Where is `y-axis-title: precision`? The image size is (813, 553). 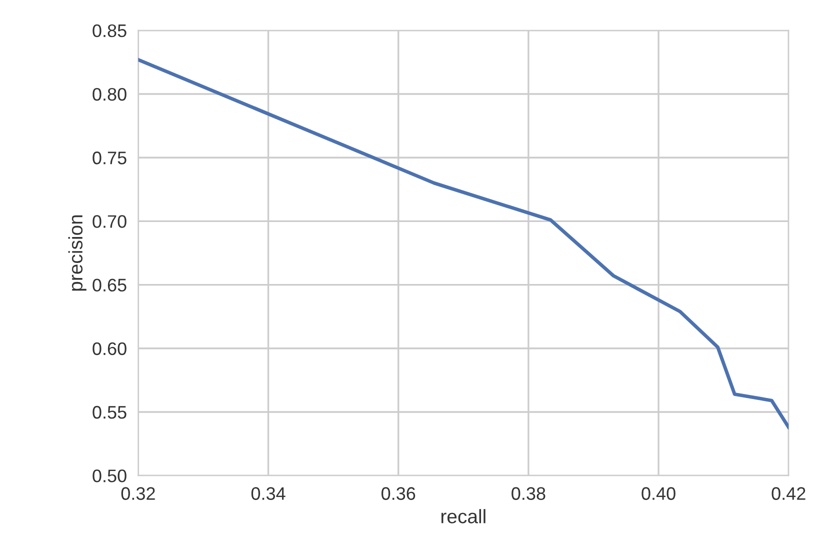
y-axis-title: precision is located at coordinates (77, 253).